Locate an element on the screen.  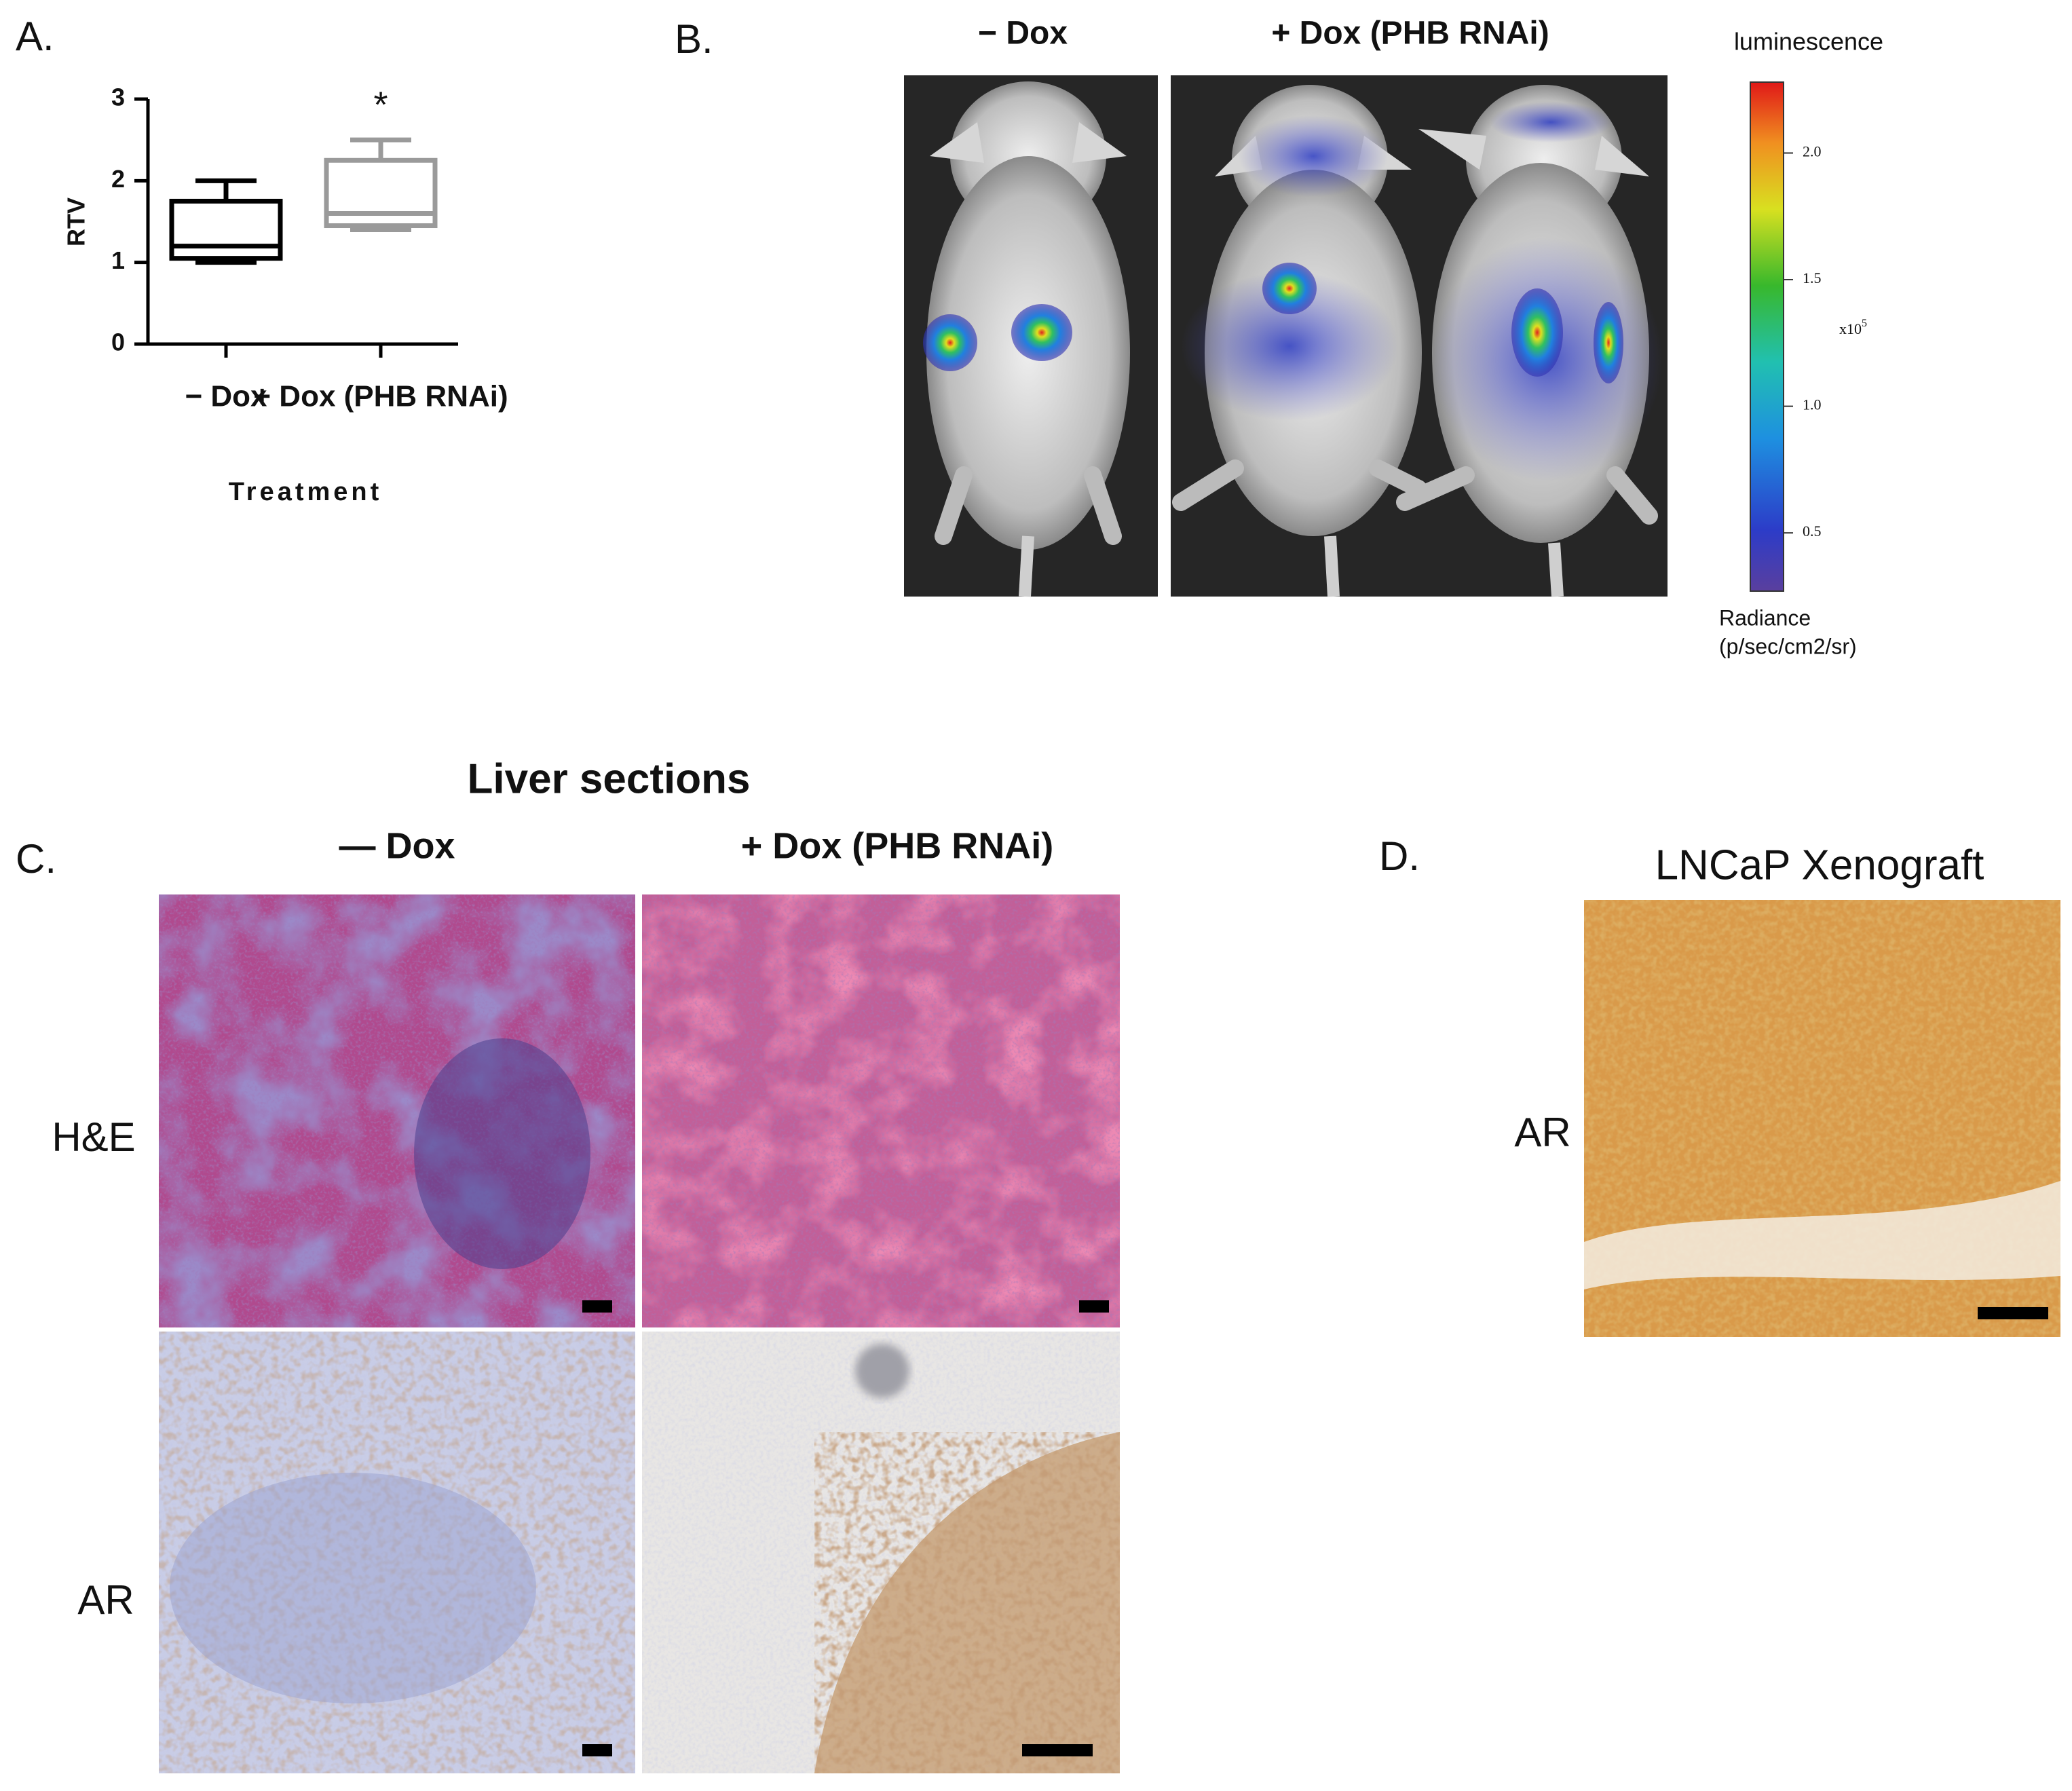
colorbar-title: luminescence is located at coordinates (1808, 42).